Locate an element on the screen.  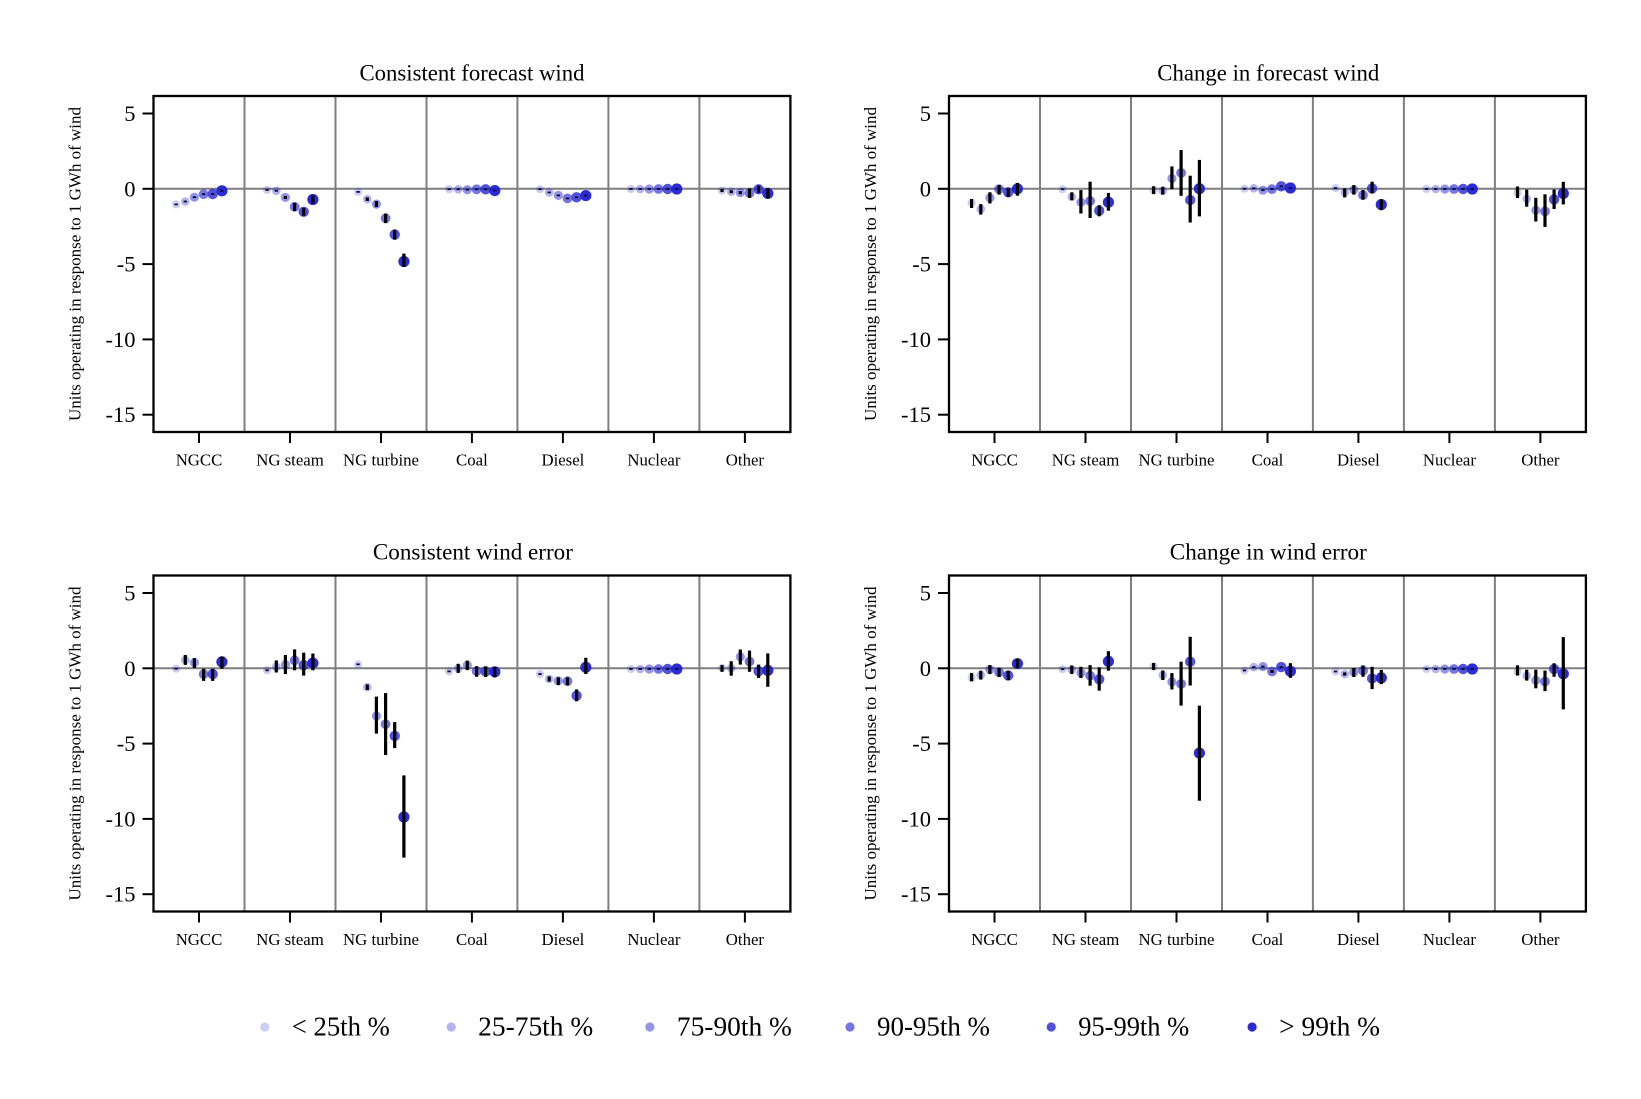
svg-text: 90-95th % is located at coordinates (933, 1027).